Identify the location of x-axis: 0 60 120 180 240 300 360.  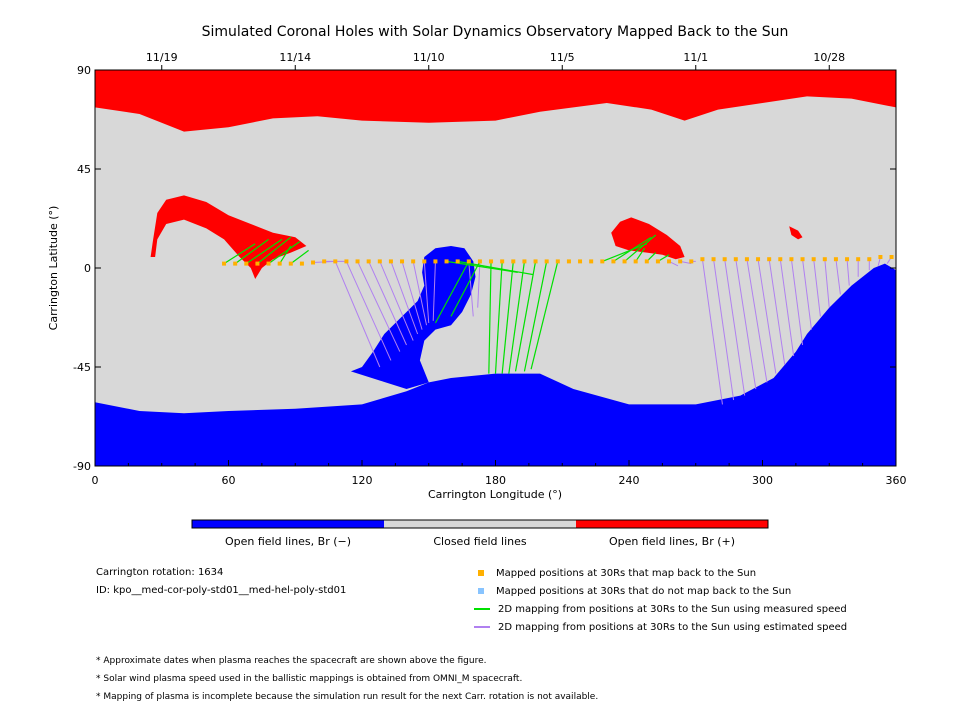
(499, 473).